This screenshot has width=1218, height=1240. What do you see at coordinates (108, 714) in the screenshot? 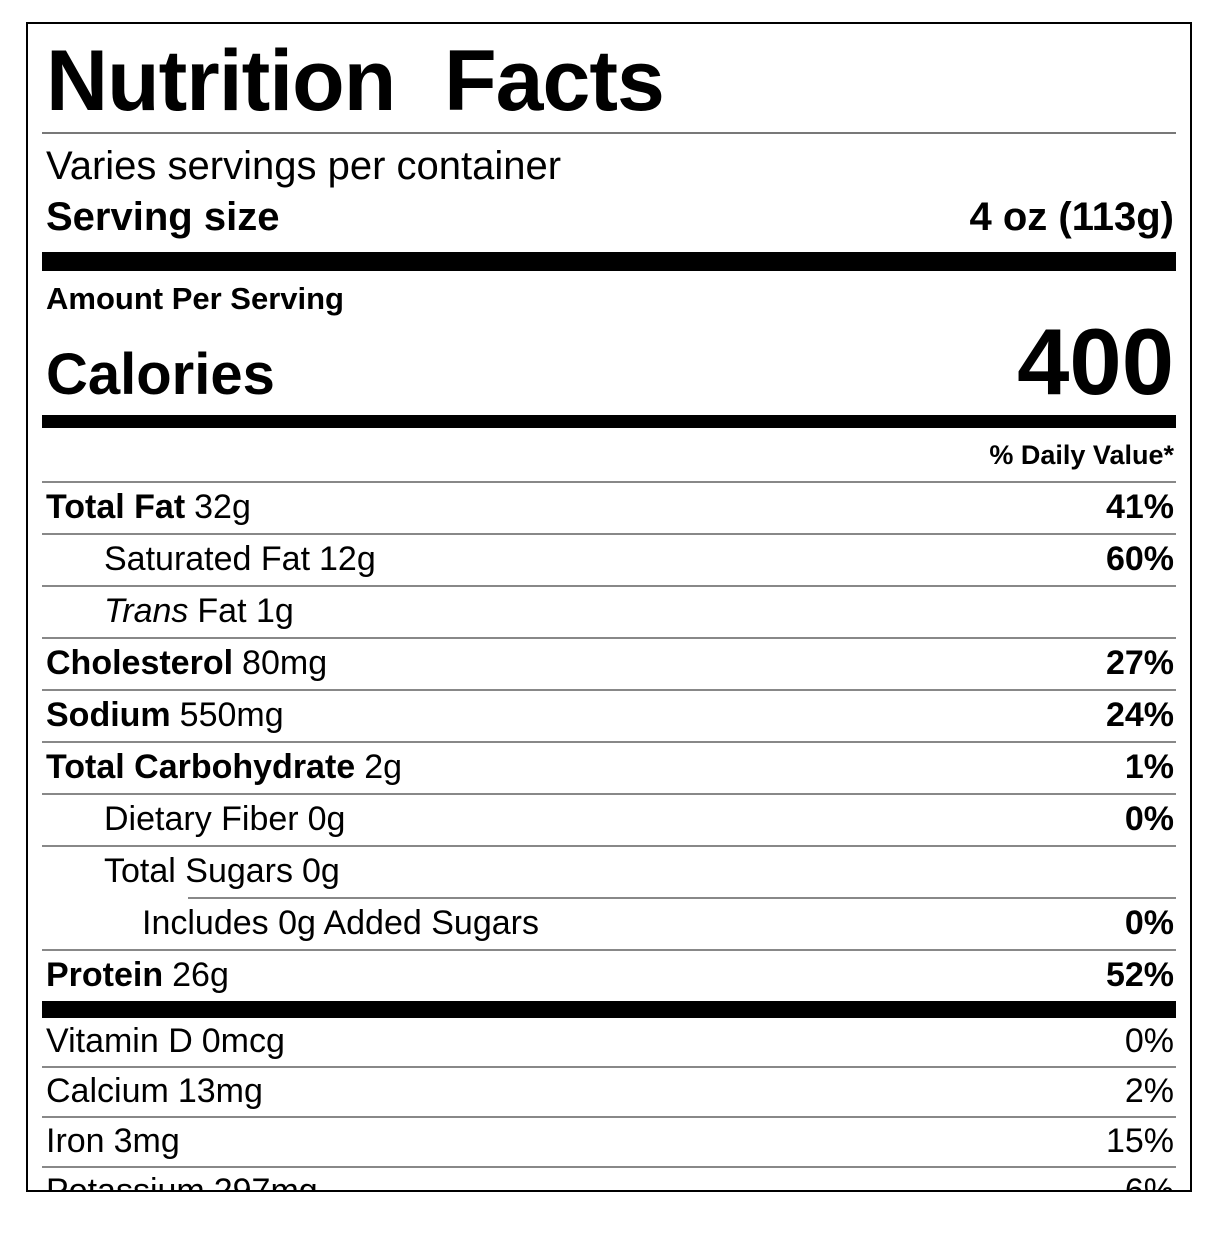
I see `nutrient-name: Sodium` at bounding box center [108, 714].